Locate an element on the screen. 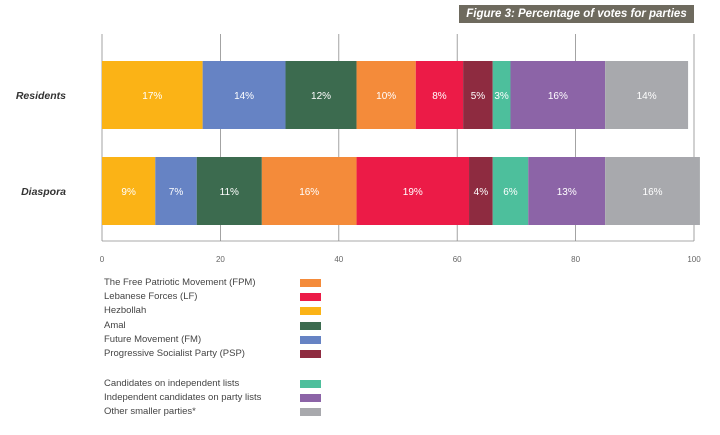 The width and height of the screenshot is (720, 435). legend-label: Lebanese Forces (LF) is located at coordinates (151, 297).